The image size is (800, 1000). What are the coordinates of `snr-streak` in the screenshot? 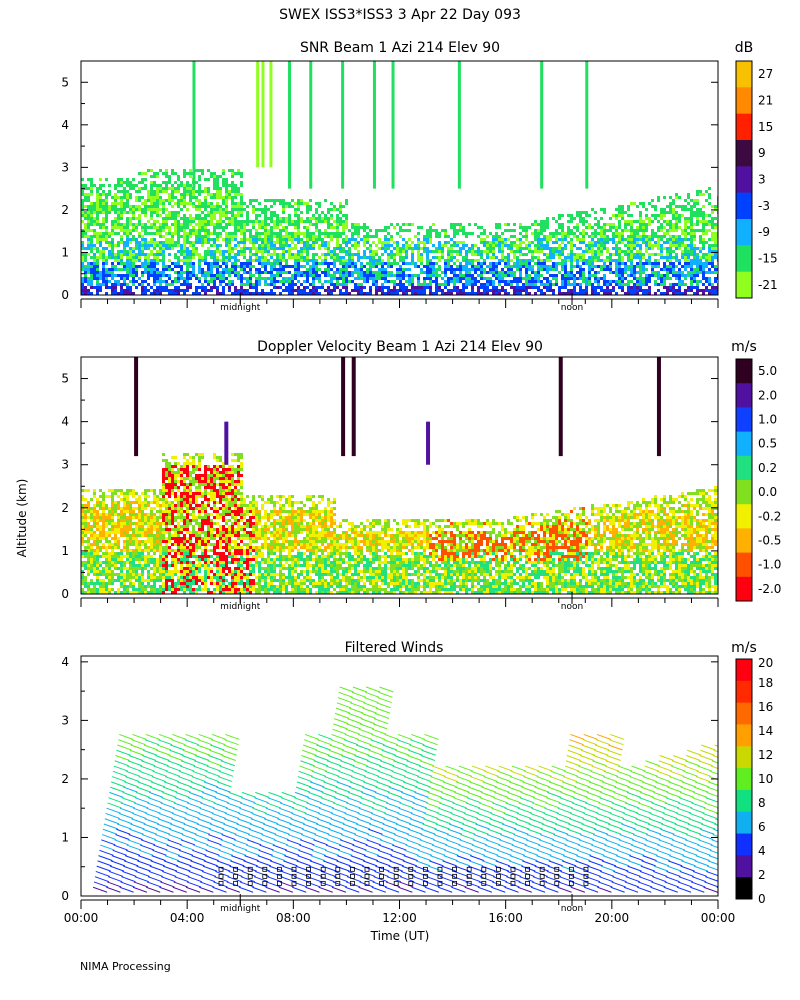 It's located at (290, 125).